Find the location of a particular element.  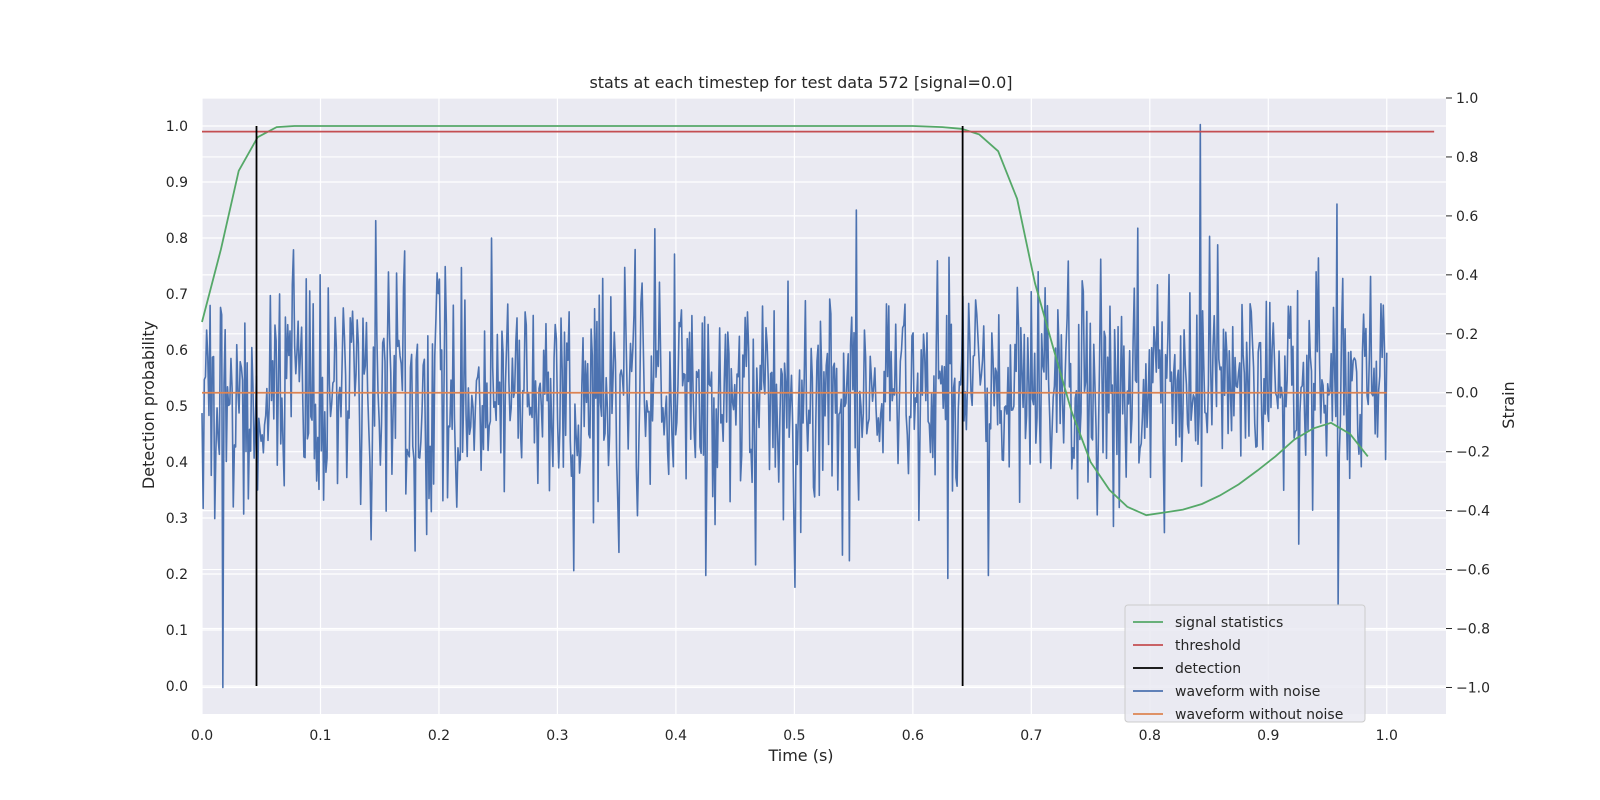

y-tick-label: 0.8 is located at coordinates (177, 239).